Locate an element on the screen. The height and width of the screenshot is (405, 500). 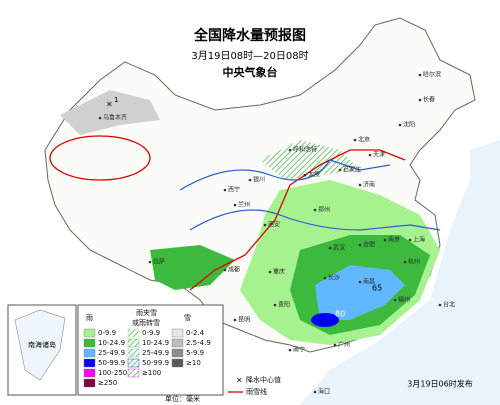
city-label: 银川 is located at coordinates (259, 180).